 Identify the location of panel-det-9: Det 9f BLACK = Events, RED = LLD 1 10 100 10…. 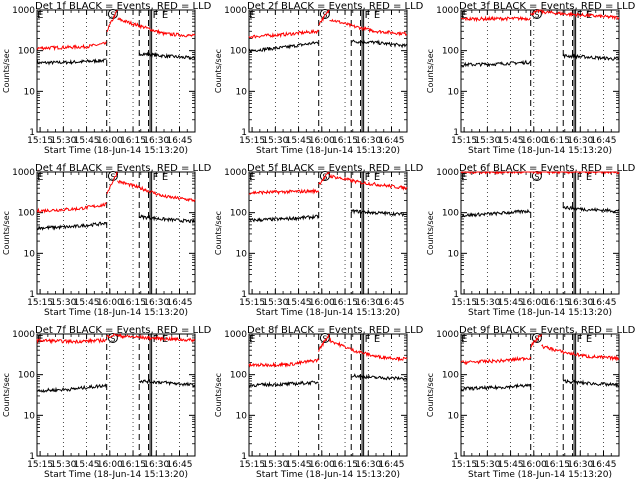
(531, 402).